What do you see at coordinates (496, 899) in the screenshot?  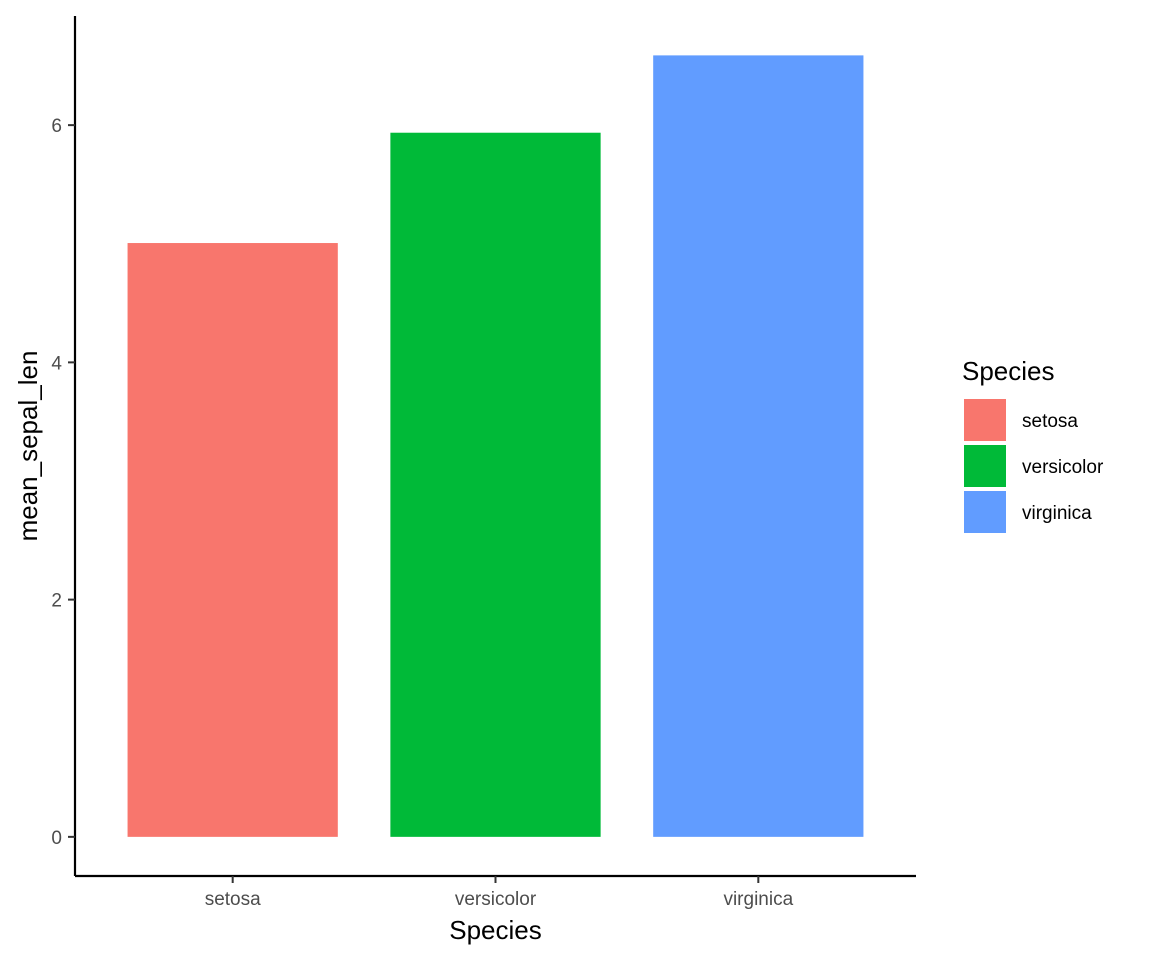 I see `x-tick-label-versicolor: versicolor` at bounding box center [496, 899].